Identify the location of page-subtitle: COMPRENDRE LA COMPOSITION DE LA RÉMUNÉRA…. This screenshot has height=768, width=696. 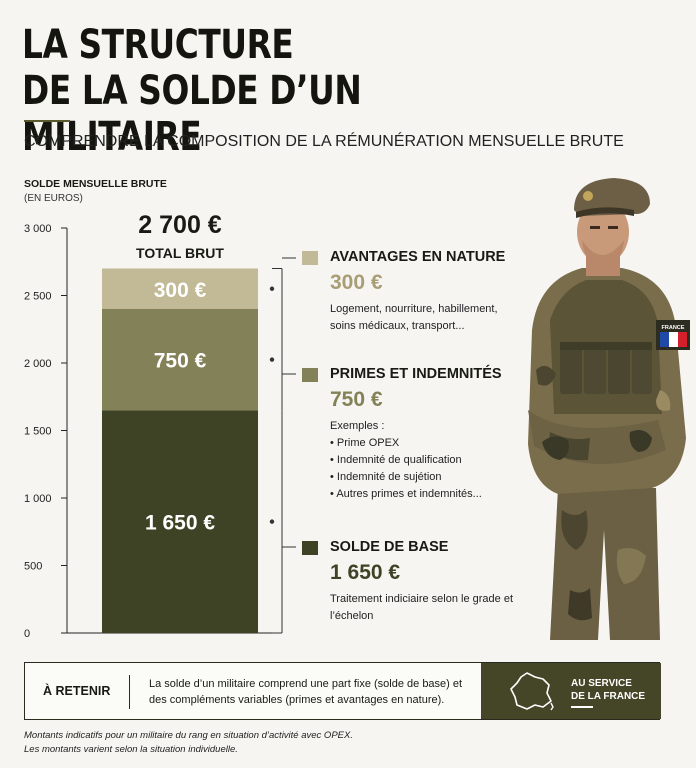
(324, 141).